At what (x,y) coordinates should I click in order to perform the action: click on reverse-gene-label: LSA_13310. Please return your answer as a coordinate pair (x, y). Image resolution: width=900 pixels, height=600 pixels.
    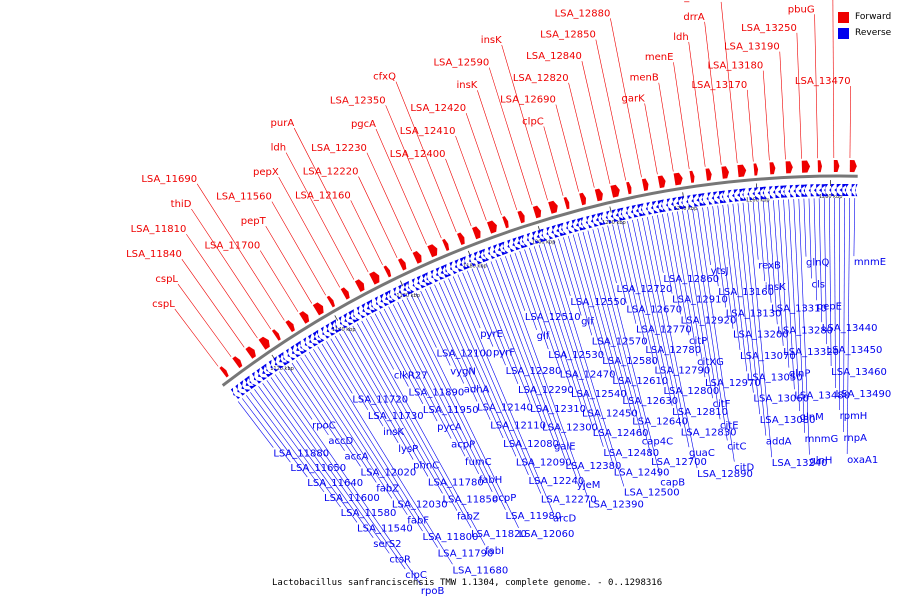
    Looking at the image, I should click on (799, 309).